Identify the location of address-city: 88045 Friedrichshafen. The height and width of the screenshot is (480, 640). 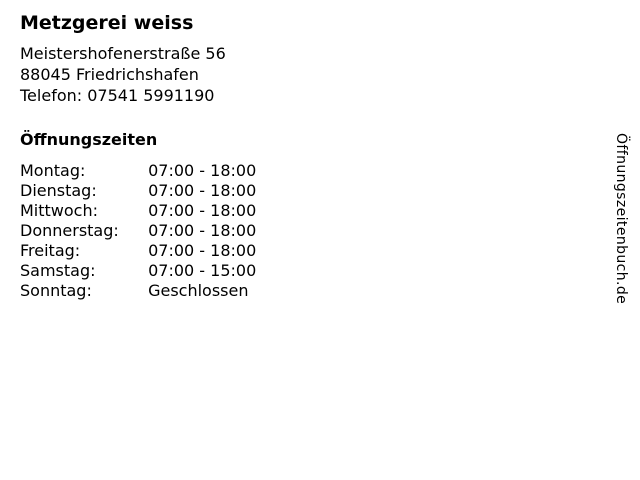
(109, 74).